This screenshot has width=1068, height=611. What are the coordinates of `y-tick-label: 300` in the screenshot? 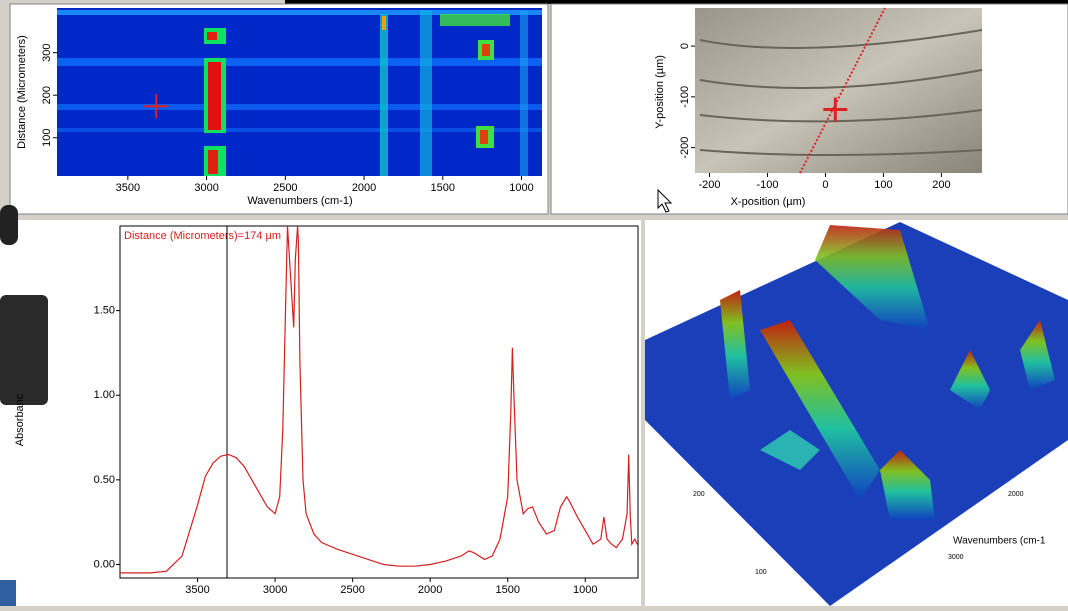 It's located at (47, 52).